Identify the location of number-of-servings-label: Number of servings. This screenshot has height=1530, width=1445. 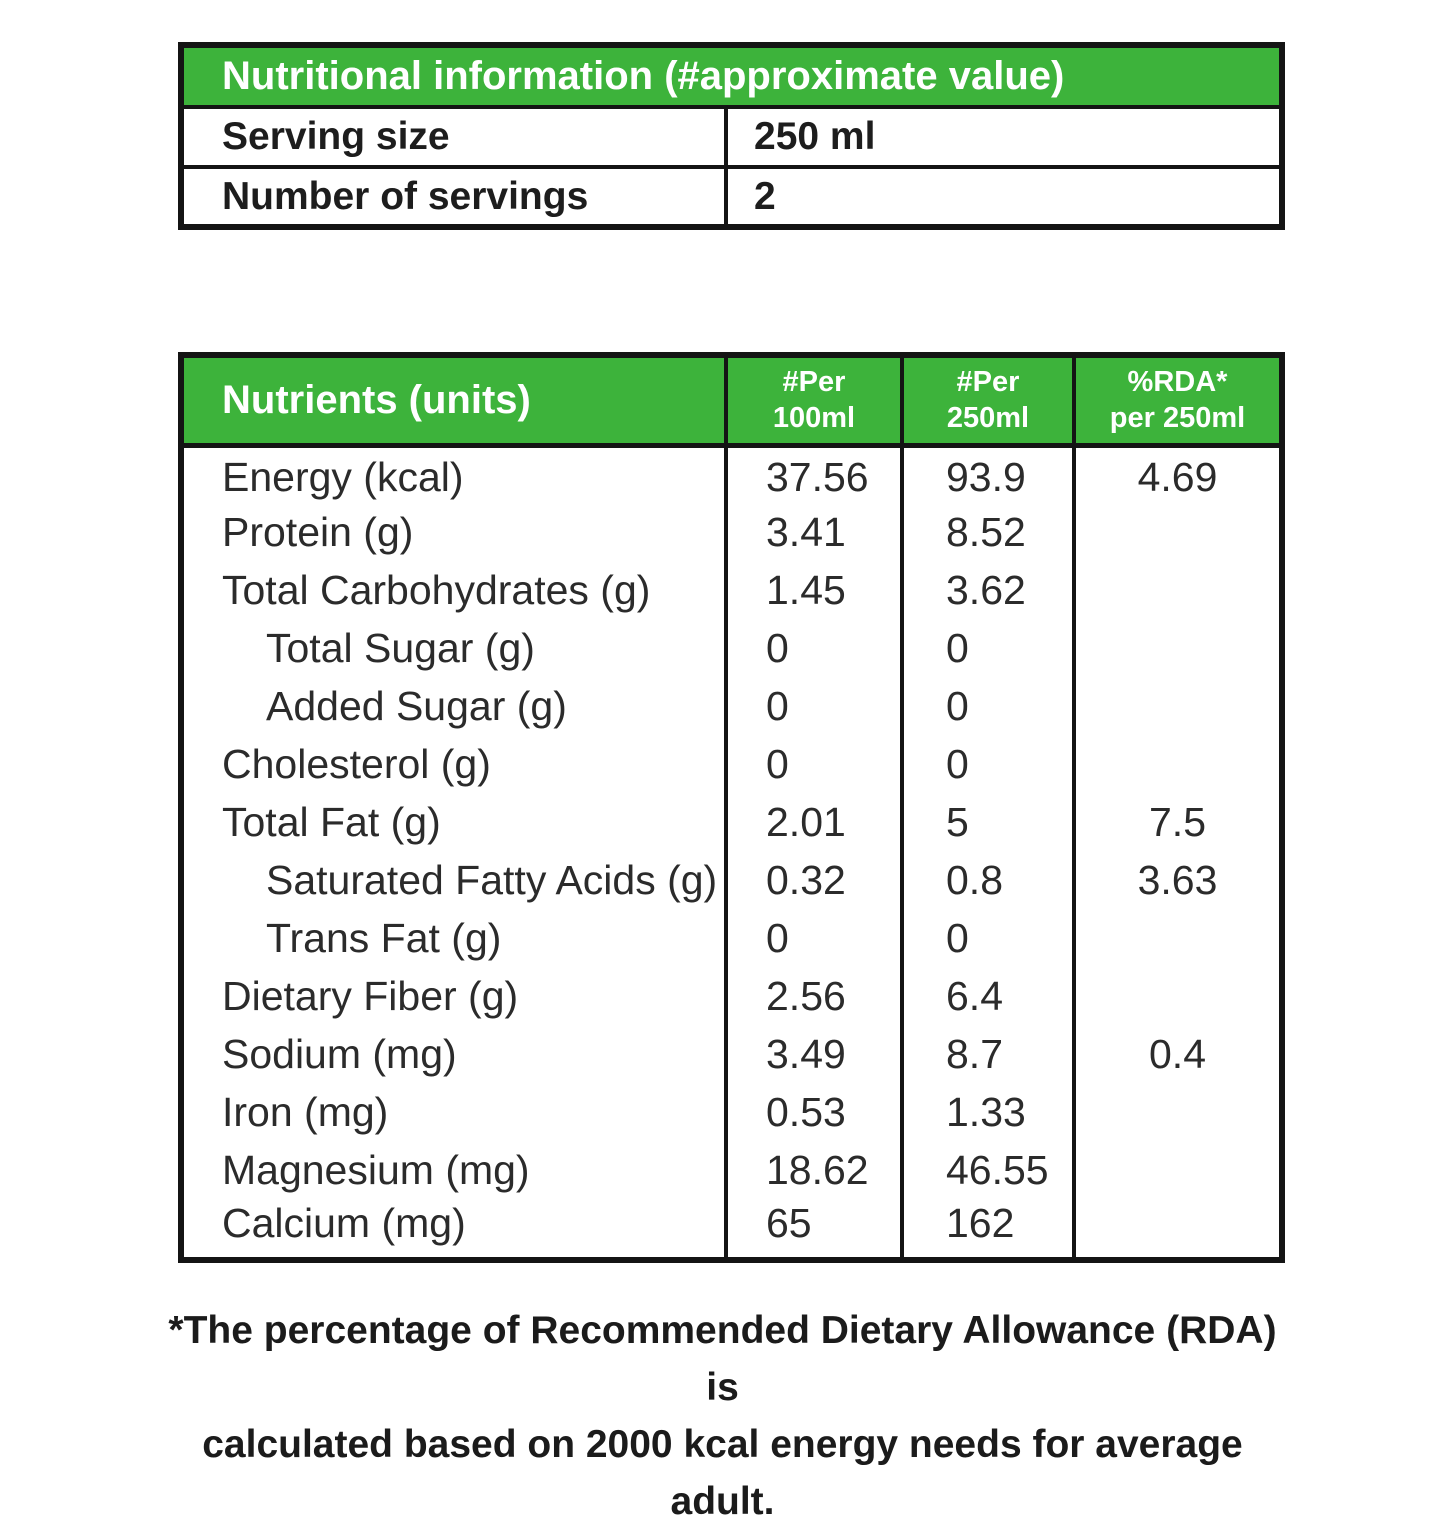
(453, 197).